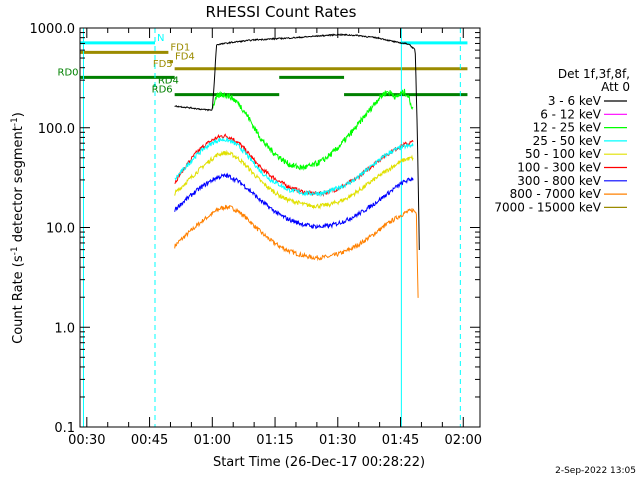  Describe the element at coordinates (571, 114) in the screenshot. I see `legend-label-6-12-kev: 6 - 12 keV` at that location.